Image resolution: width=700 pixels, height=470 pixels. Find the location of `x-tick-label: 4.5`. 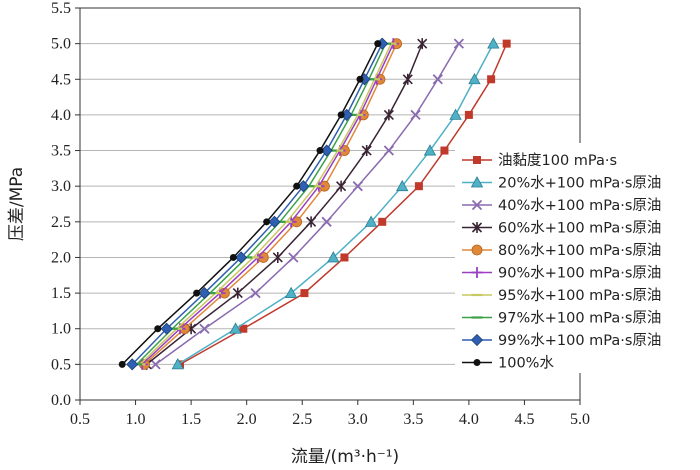

x-tick-label: 4.5 is located at coordinates (524, 419).